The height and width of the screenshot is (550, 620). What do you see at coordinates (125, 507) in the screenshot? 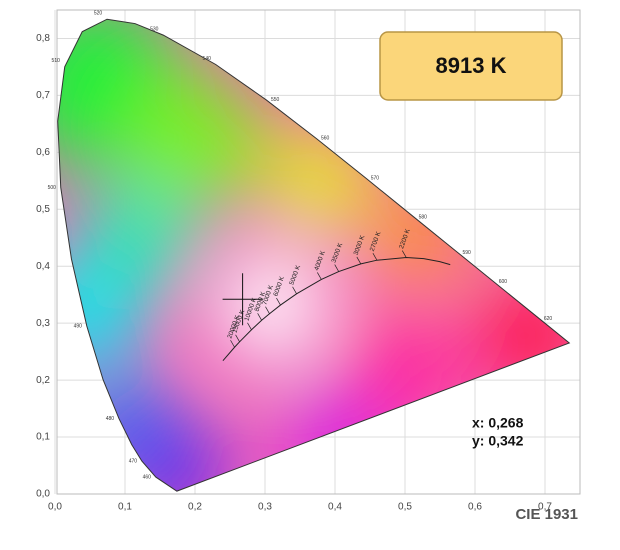
I see `x-tick-label: 0,1` at bounding box center [125, 507].